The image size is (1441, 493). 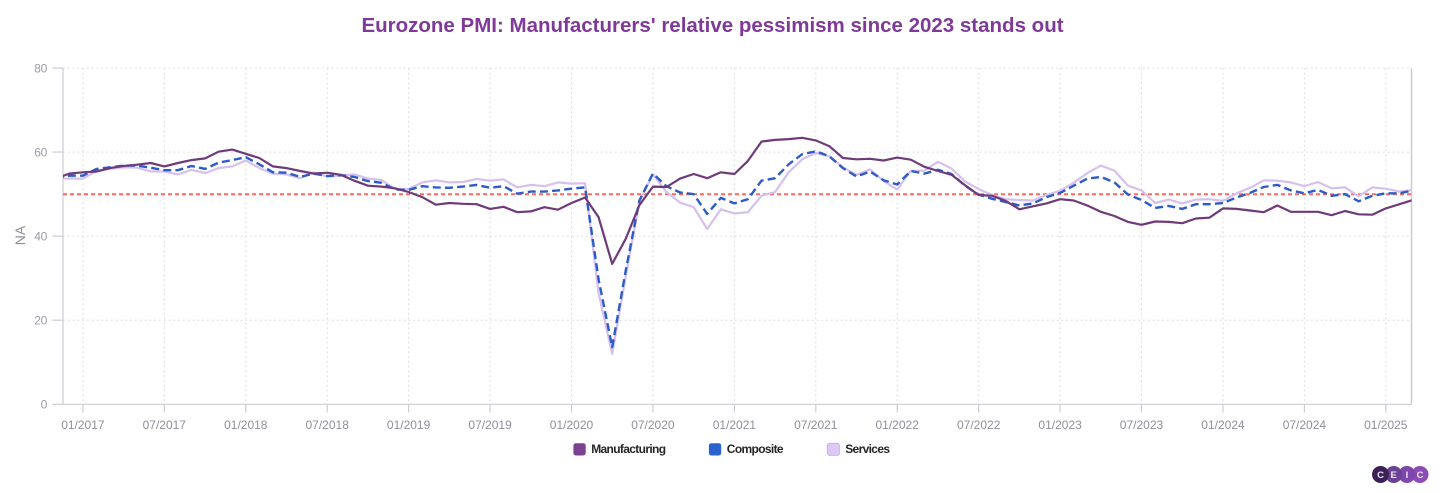 I want to click on svg-text: 01/2020, so click(x=572, y=425).